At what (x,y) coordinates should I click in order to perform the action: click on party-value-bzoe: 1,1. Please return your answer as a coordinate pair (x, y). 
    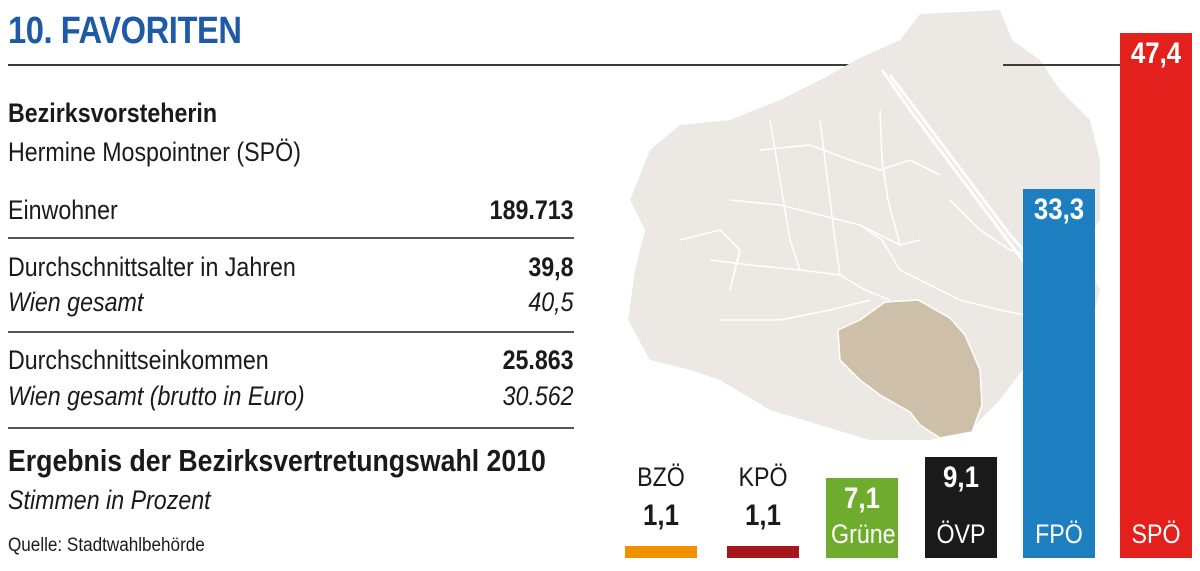
    Looking at the image, I should click on (661, 515).